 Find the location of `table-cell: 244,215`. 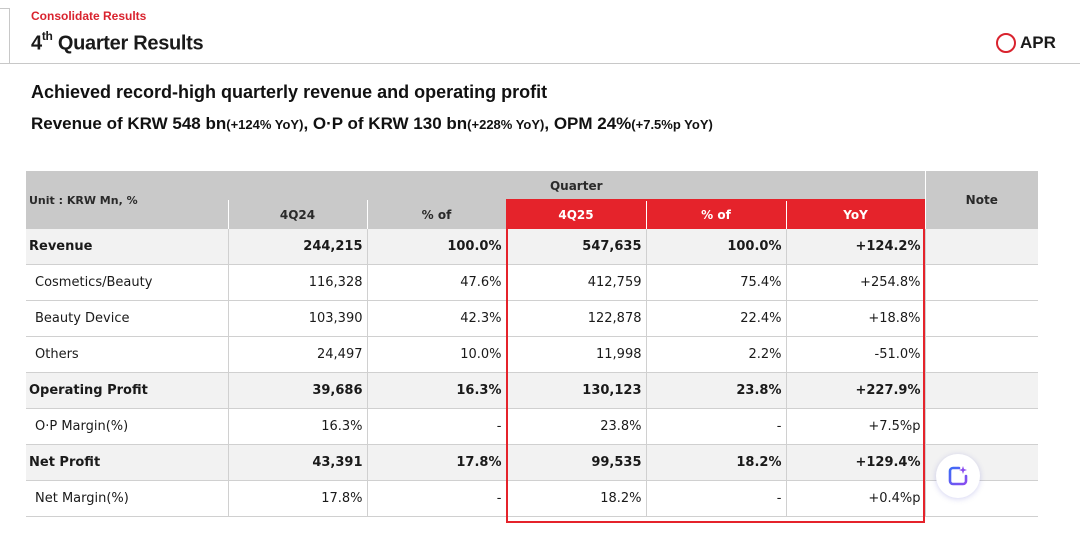

table-cell: 244,215 is located at coordinates (297, 247).